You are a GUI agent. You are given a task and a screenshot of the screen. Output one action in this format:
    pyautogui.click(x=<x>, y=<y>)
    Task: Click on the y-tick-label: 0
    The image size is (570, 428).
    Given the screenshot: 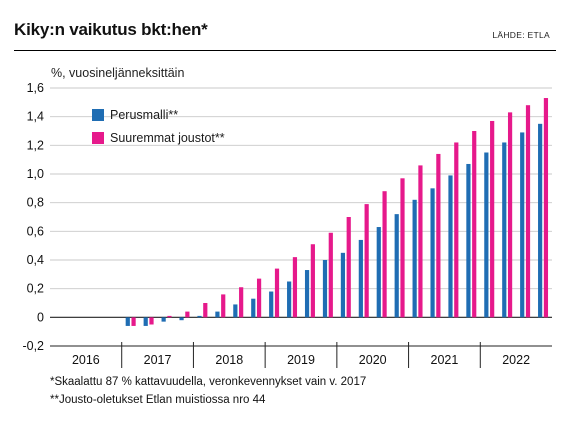 What is the action you would take?
    pyautogui.click(x=40, y=317)
    